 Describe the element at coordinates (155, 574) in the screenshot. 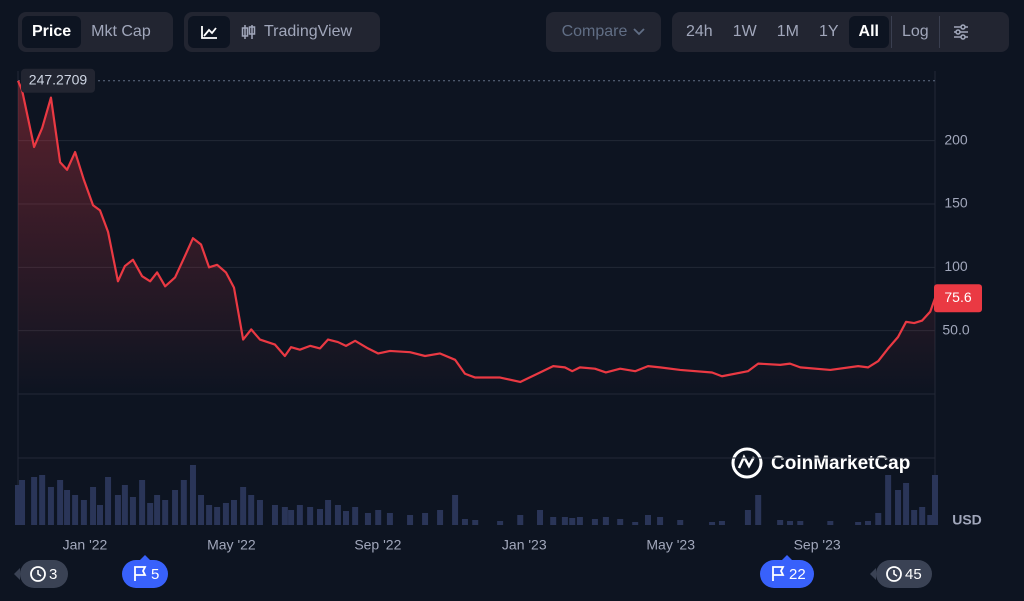

I see `marker-count: 5` at that location.